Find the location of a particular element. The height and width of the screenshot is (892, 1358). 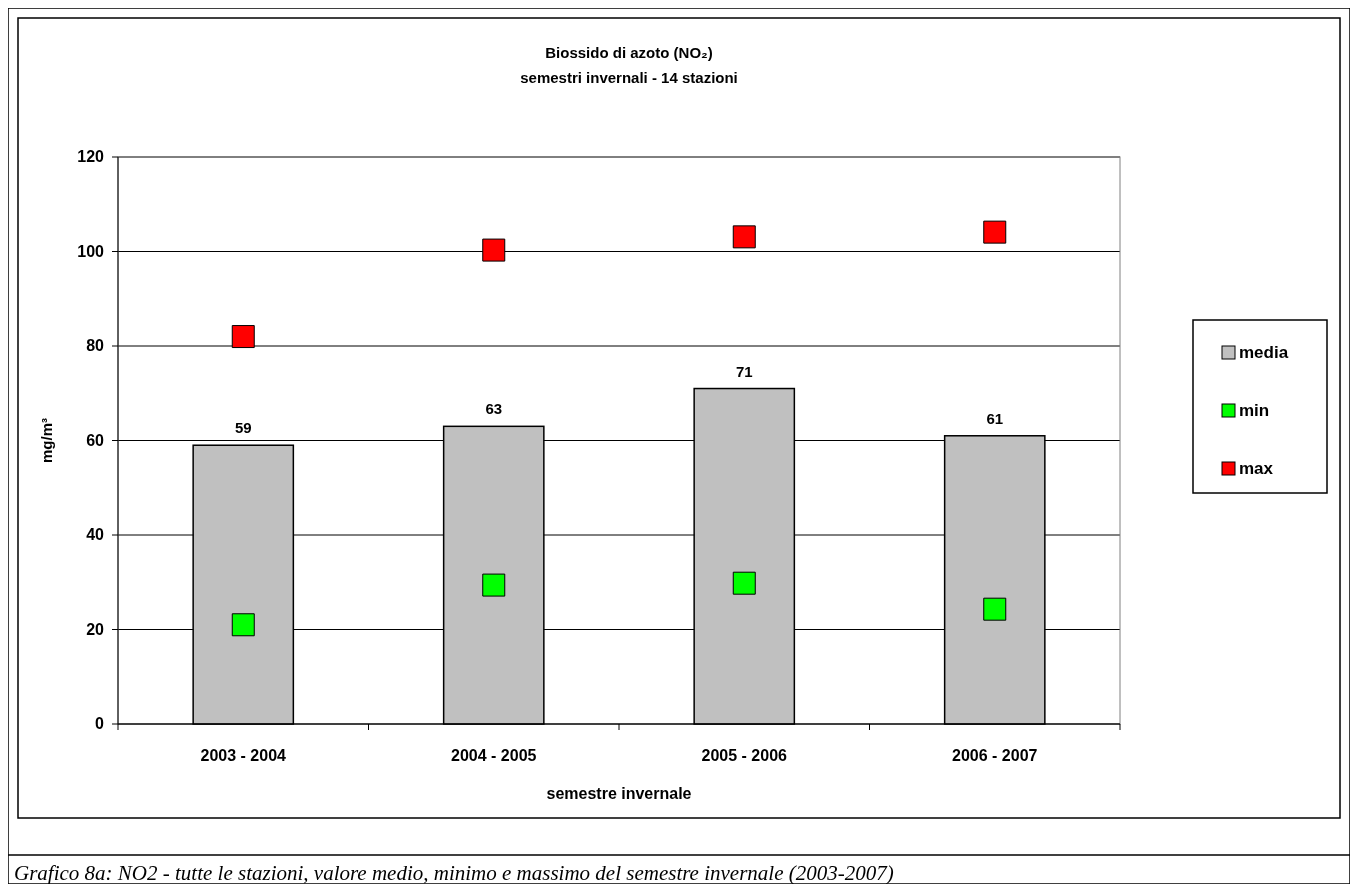

legend-label: min is located at coordinates (1254, 410).